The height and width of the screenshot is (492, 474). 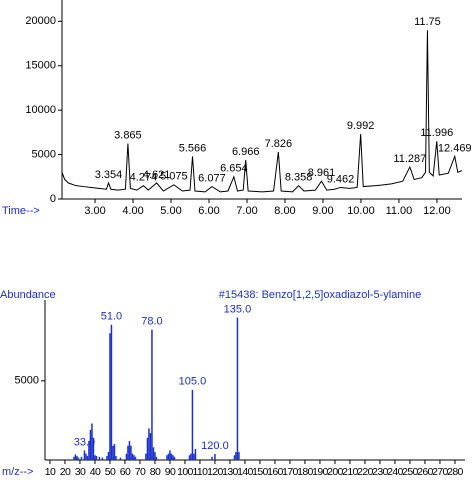 I want to click on peak-label: 6.077, so click(x=212, y=178).